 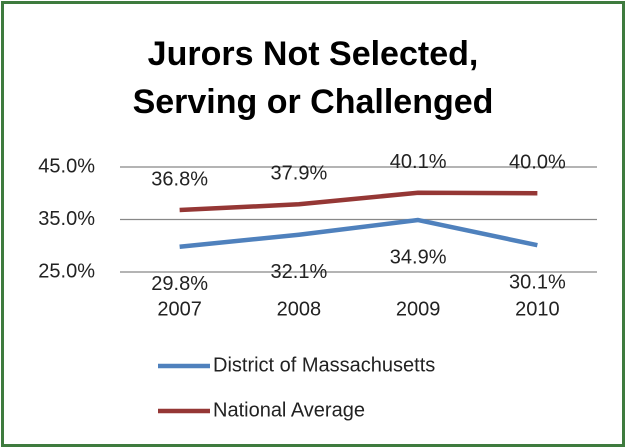 I want to click on x-tick-label: 2008, so click(x=299, y=309).